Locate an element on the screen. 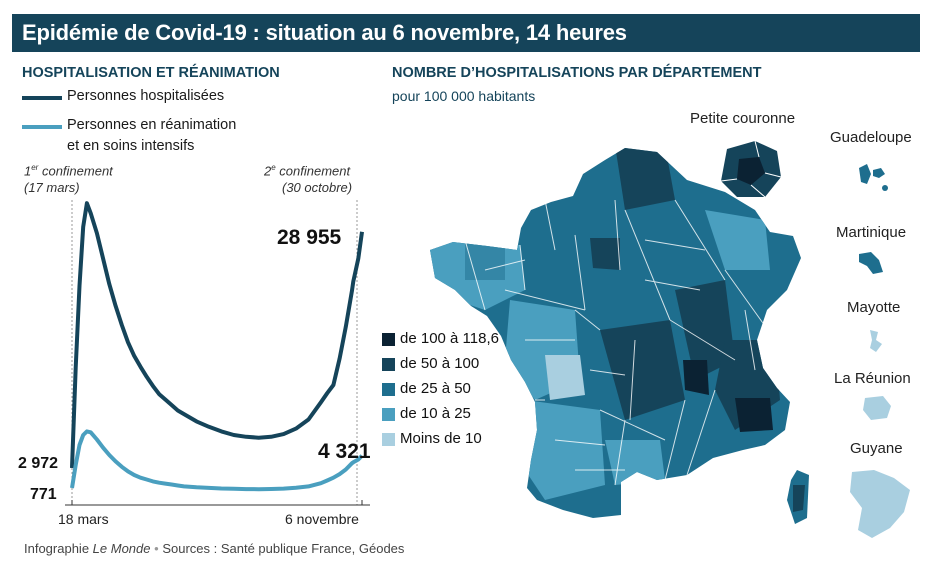 This screenshot has height=572, width=933. legend-icu-swatch is located at coordinates (42, 127).